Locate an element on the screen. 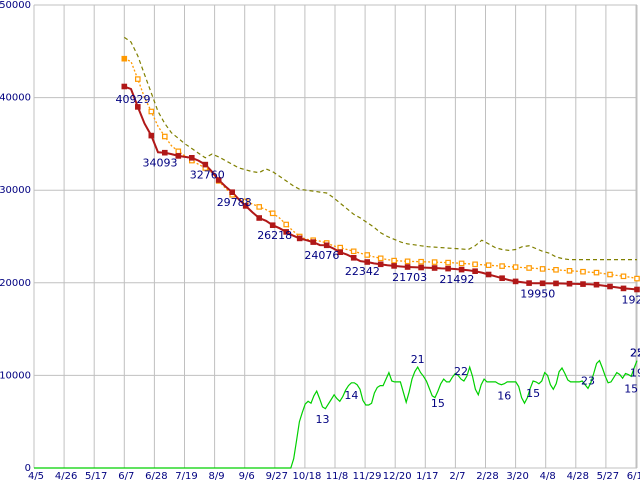  y-axis-tick-labels: 0 10000 20000 30000 40000 50000 is located at coordinates (15, 237).